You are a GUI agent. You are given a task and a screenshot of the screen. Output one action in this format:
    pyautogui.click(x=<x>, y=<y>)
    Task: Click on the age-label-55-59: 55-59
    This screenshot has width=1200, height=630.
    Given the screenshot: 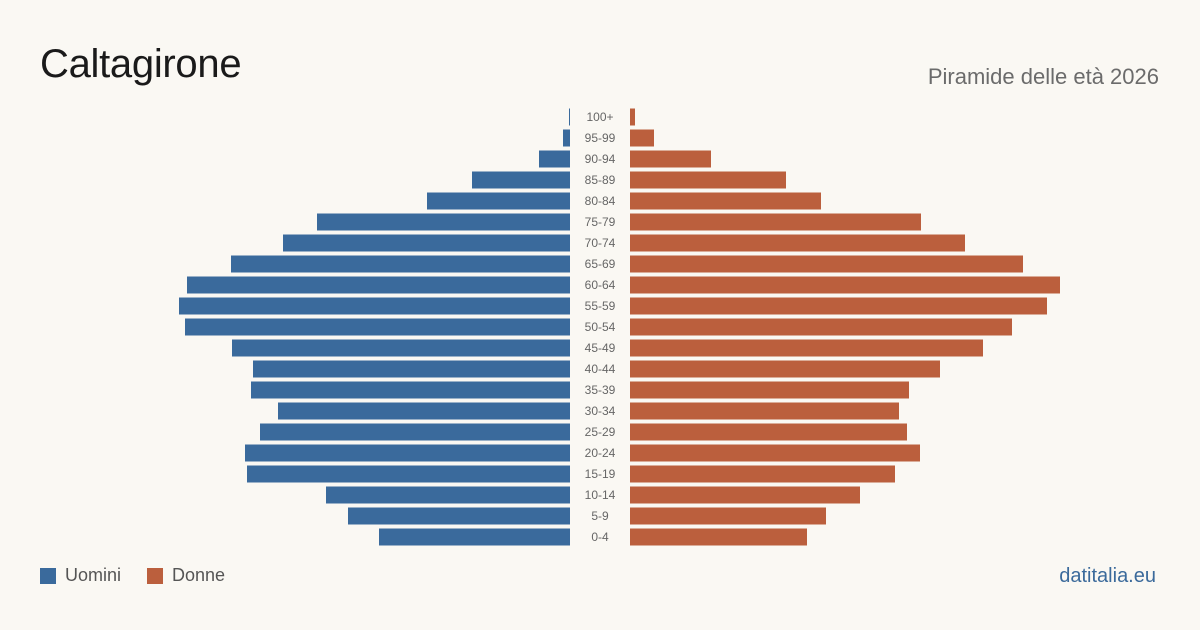 What is the action you would take?
    pyautogui.click(x=600, y=306)
    